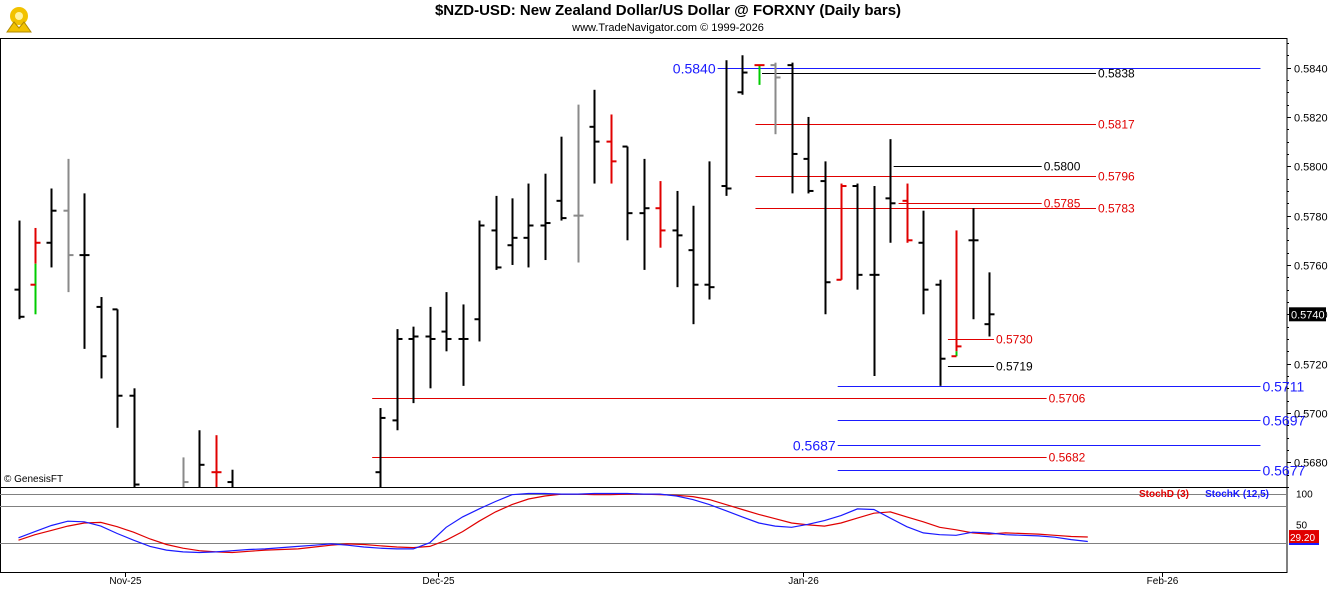 The height and width of the screenshot is (591, 1336). Describe the element at coordinates (1163, 581) in the screenshot. I see `x-tick-label: Feb-26` at that location.